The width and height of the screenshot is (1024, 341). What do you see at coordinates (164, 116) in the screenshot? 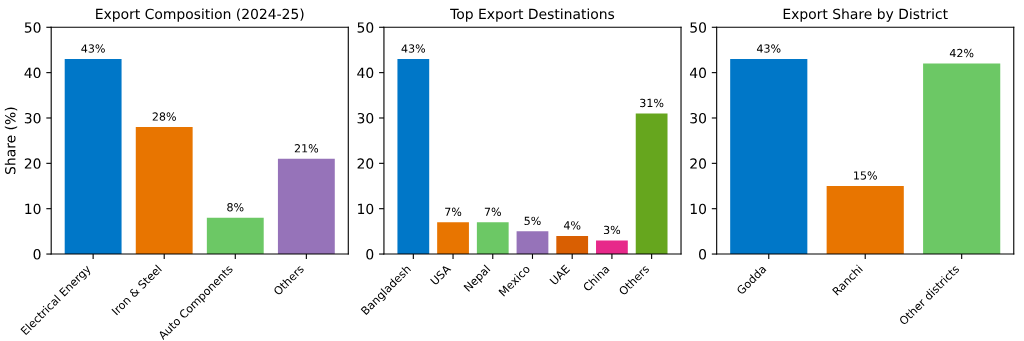
I see `data-label: 28%` at bounding box center [164, 116].